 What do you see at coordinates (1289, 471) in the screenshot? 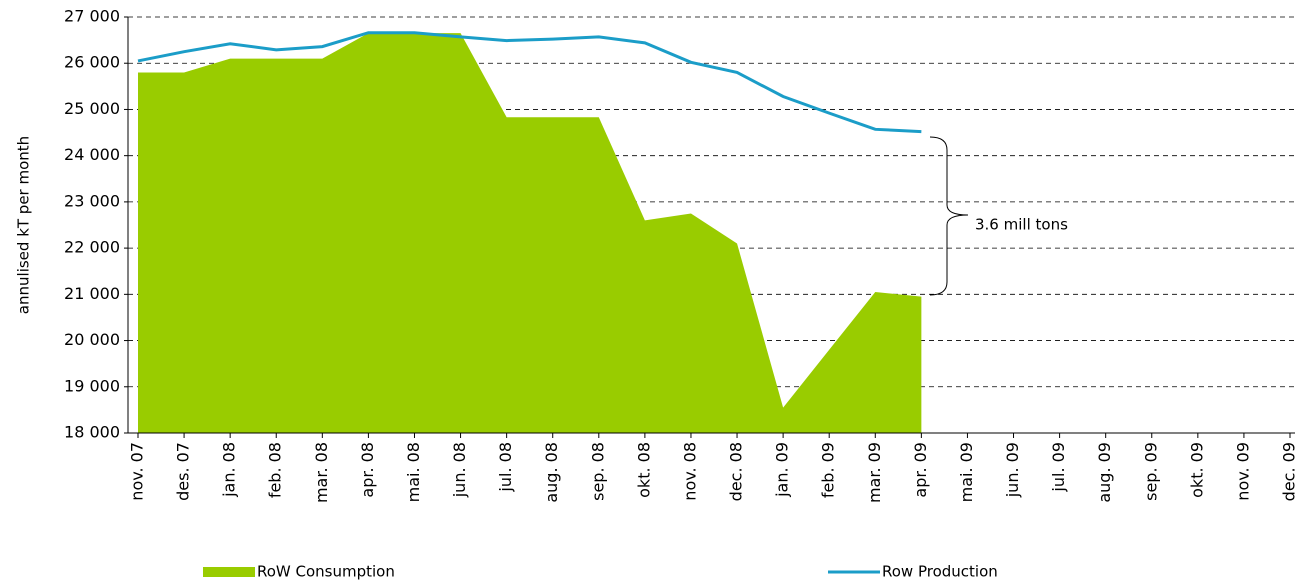
I see `x-tick-label: dec. 09` at bounding box center [1289, 471].